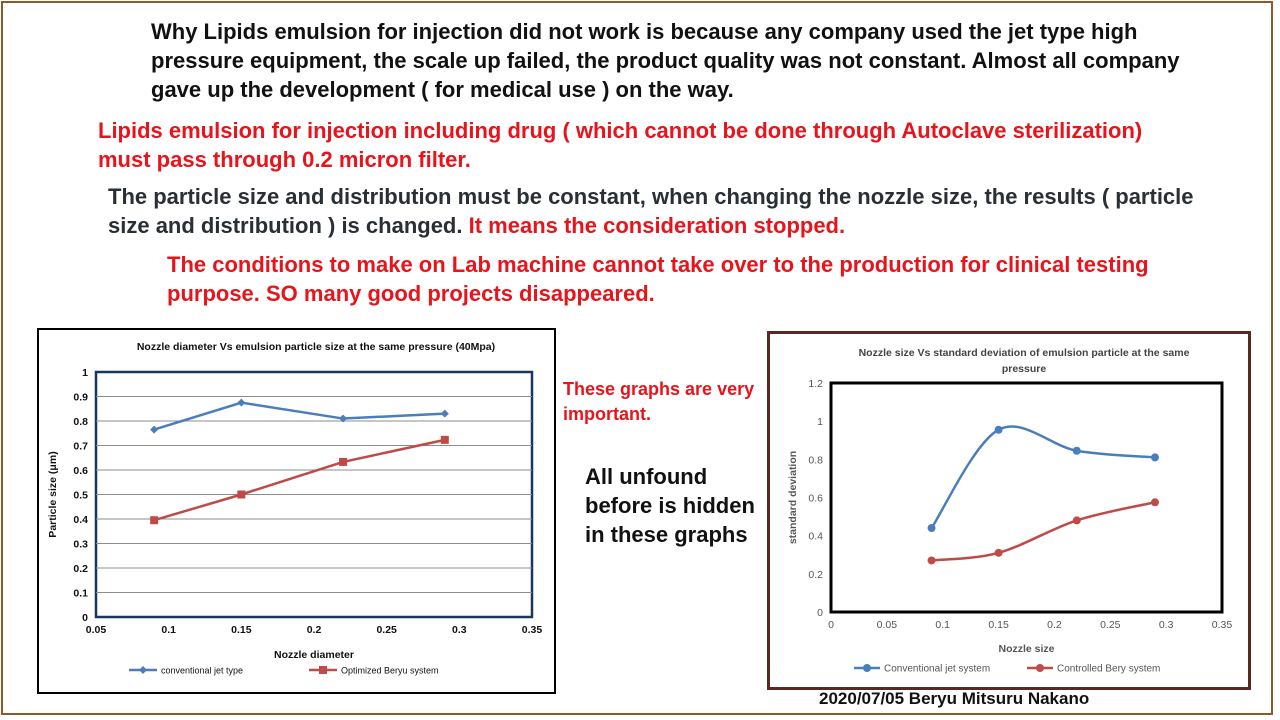 This screenshot has height=720, width=1280. Describe the element at coordinates (831, 625) in the screenshot. I see `x-tick-label: 0` at that location.